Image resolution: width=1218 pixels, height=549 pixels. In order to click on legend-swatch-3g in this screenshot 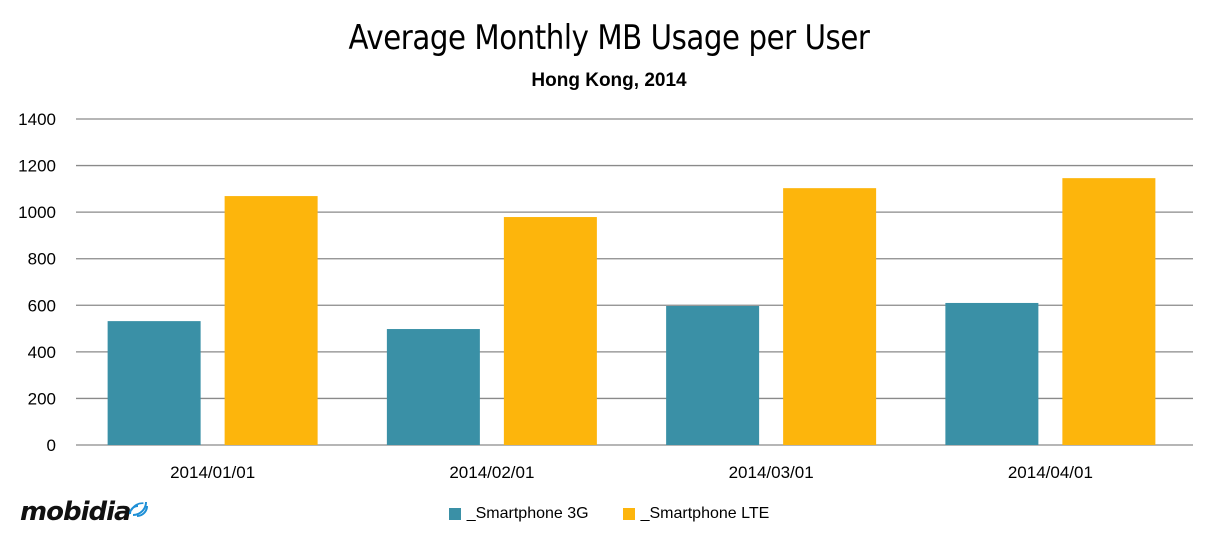, I will do `click(454, 514)`.